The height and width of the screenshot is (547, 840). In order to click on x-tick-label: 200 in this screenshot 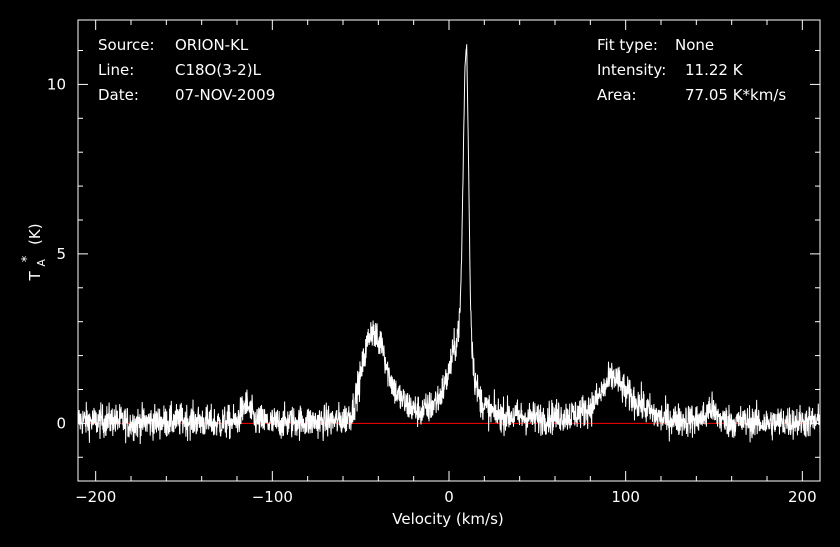, I will do `click(802, 497)`.